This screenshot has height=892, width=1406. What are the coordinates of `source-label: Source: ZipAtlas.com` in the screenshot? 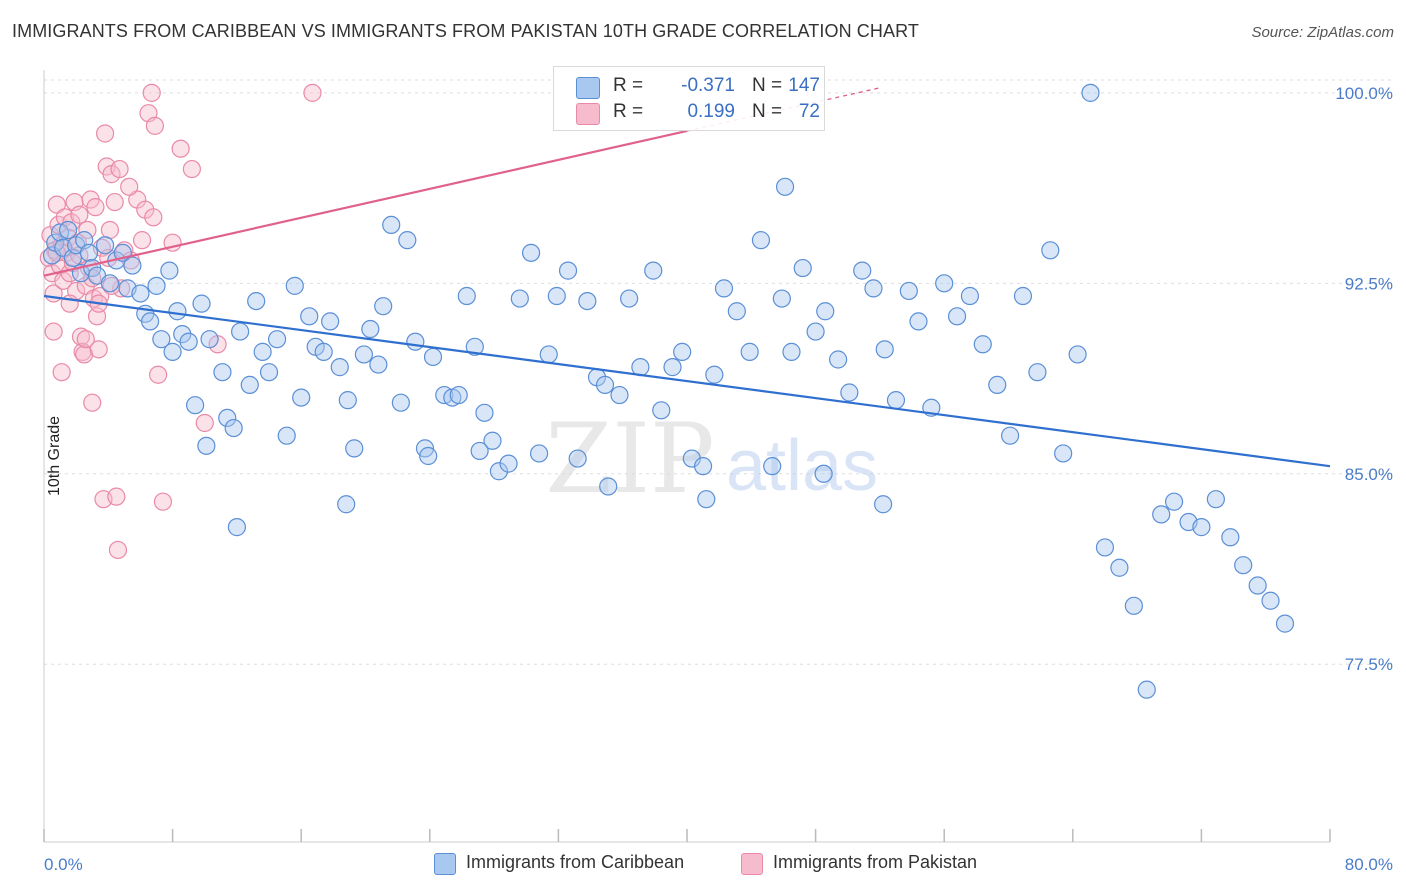 It's located at (1322, 32).